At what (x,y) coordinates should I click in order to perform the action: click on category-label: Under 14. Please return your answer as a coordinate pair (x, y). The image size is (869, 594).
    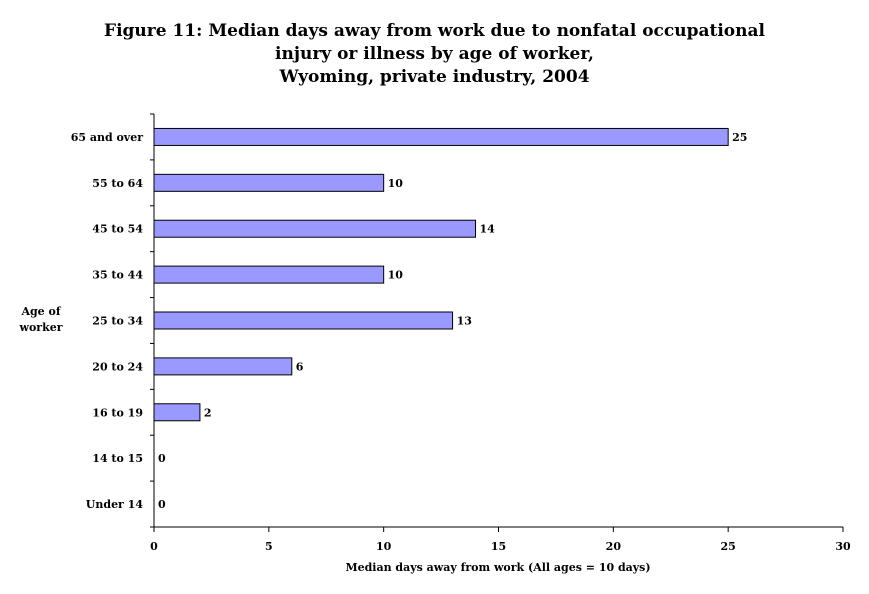
    Looking at the image, I should click on (115, 504).